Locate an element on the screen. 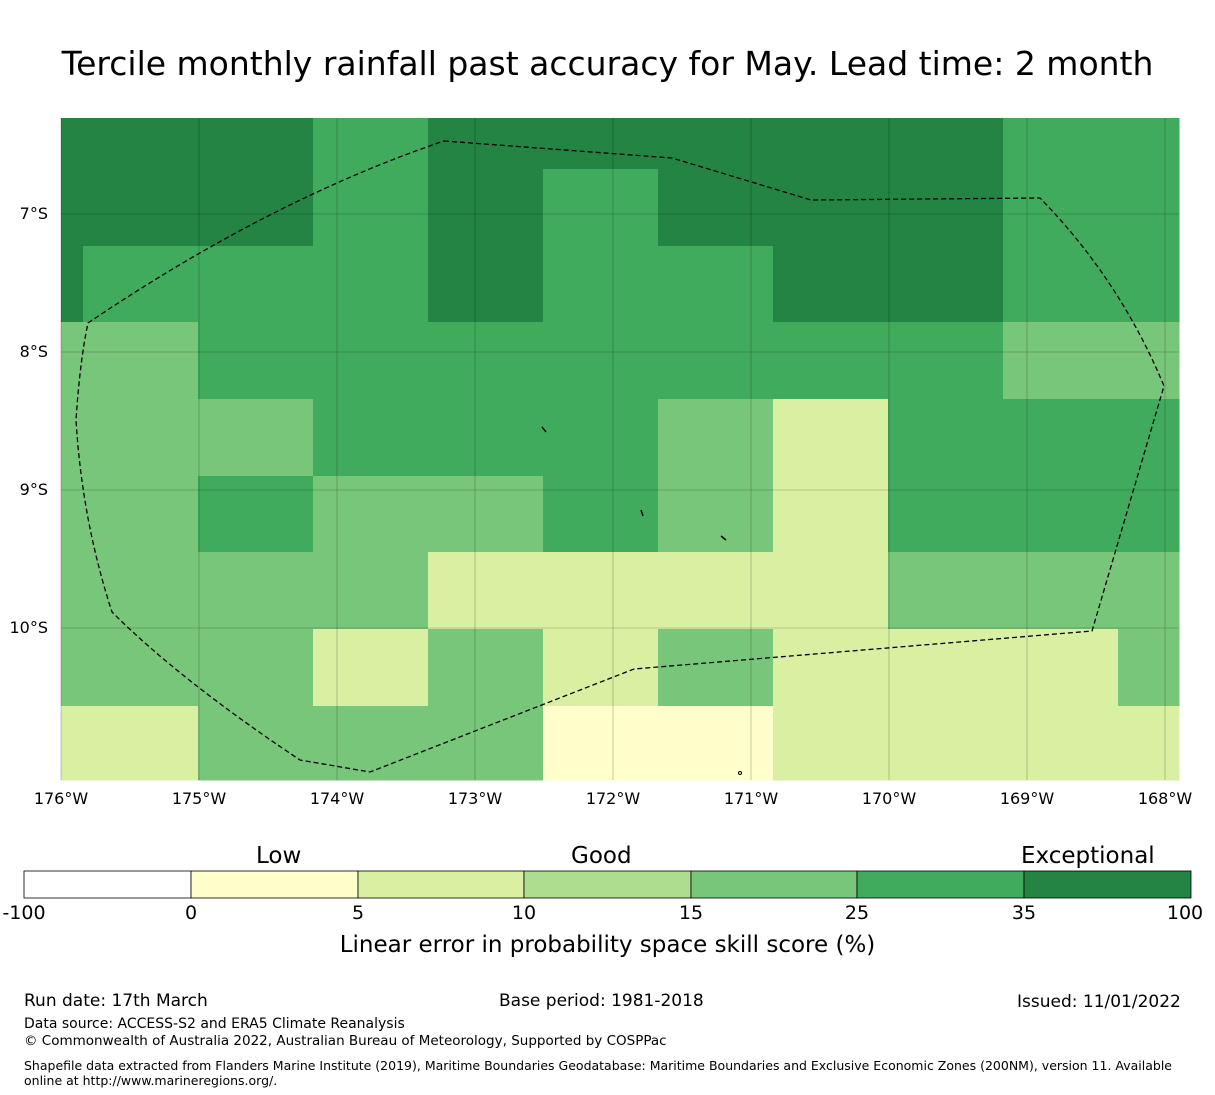 The width and height of the screenshot is (1215, 1095). latitude-label: 8°S is located at coordinates (33, 351).